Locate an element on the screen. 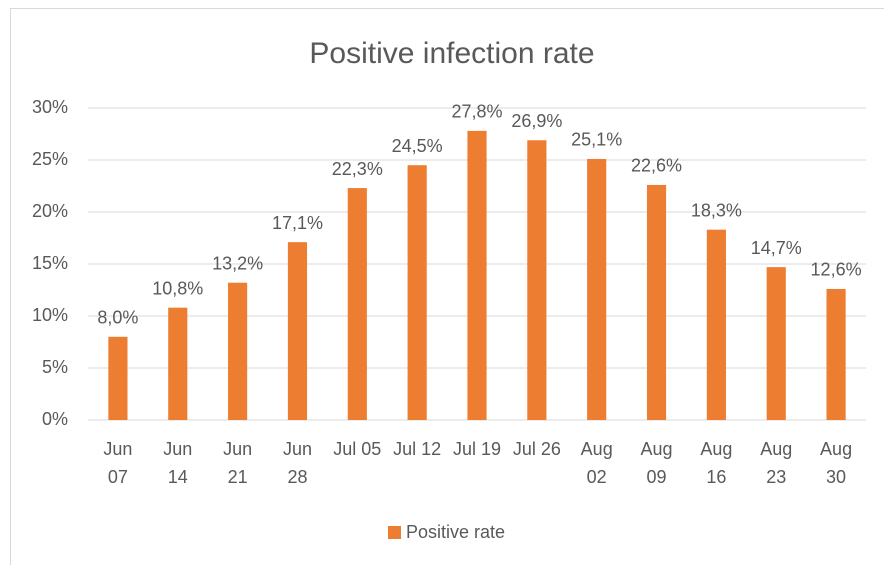  x-tick-label: Aug 23 is located at coordinates (776, 463).